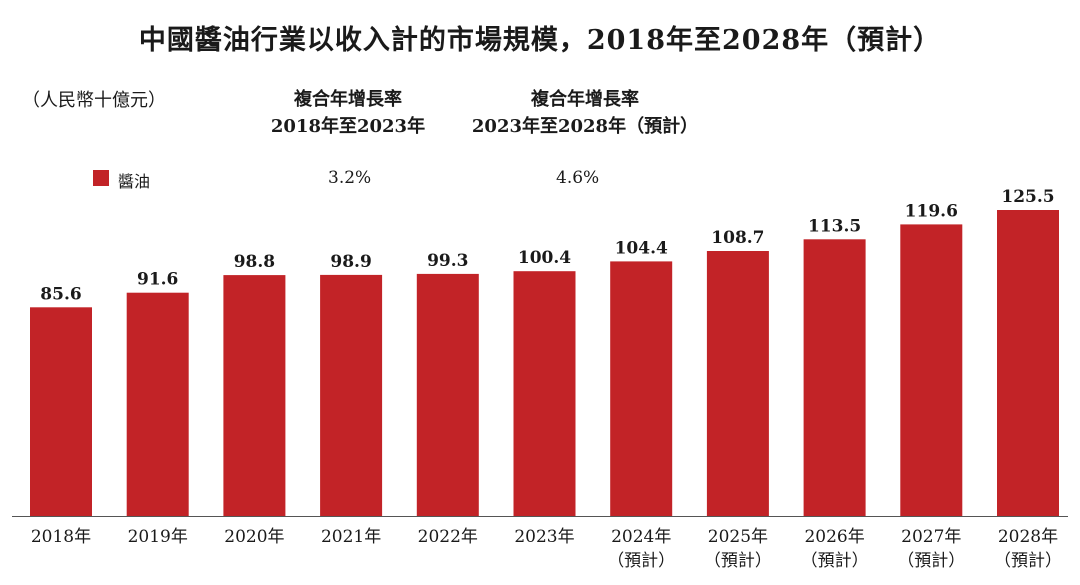  I want to click on bar-value-label: 108.7, so click(737, 238).